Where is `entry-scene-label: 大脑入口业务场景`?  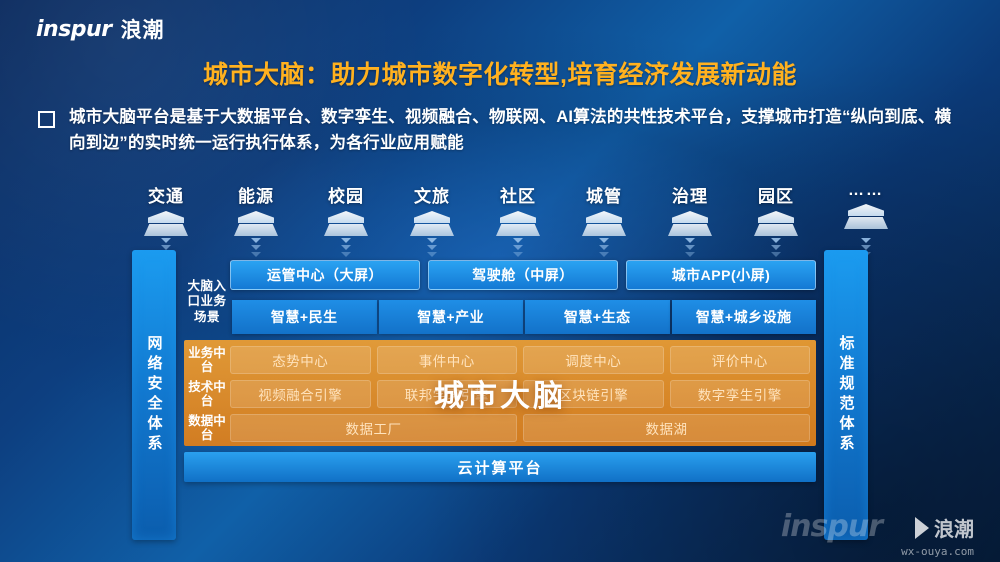
entry-scene-label: 大脑入口业务场景 is located at coordinates (207, 301).